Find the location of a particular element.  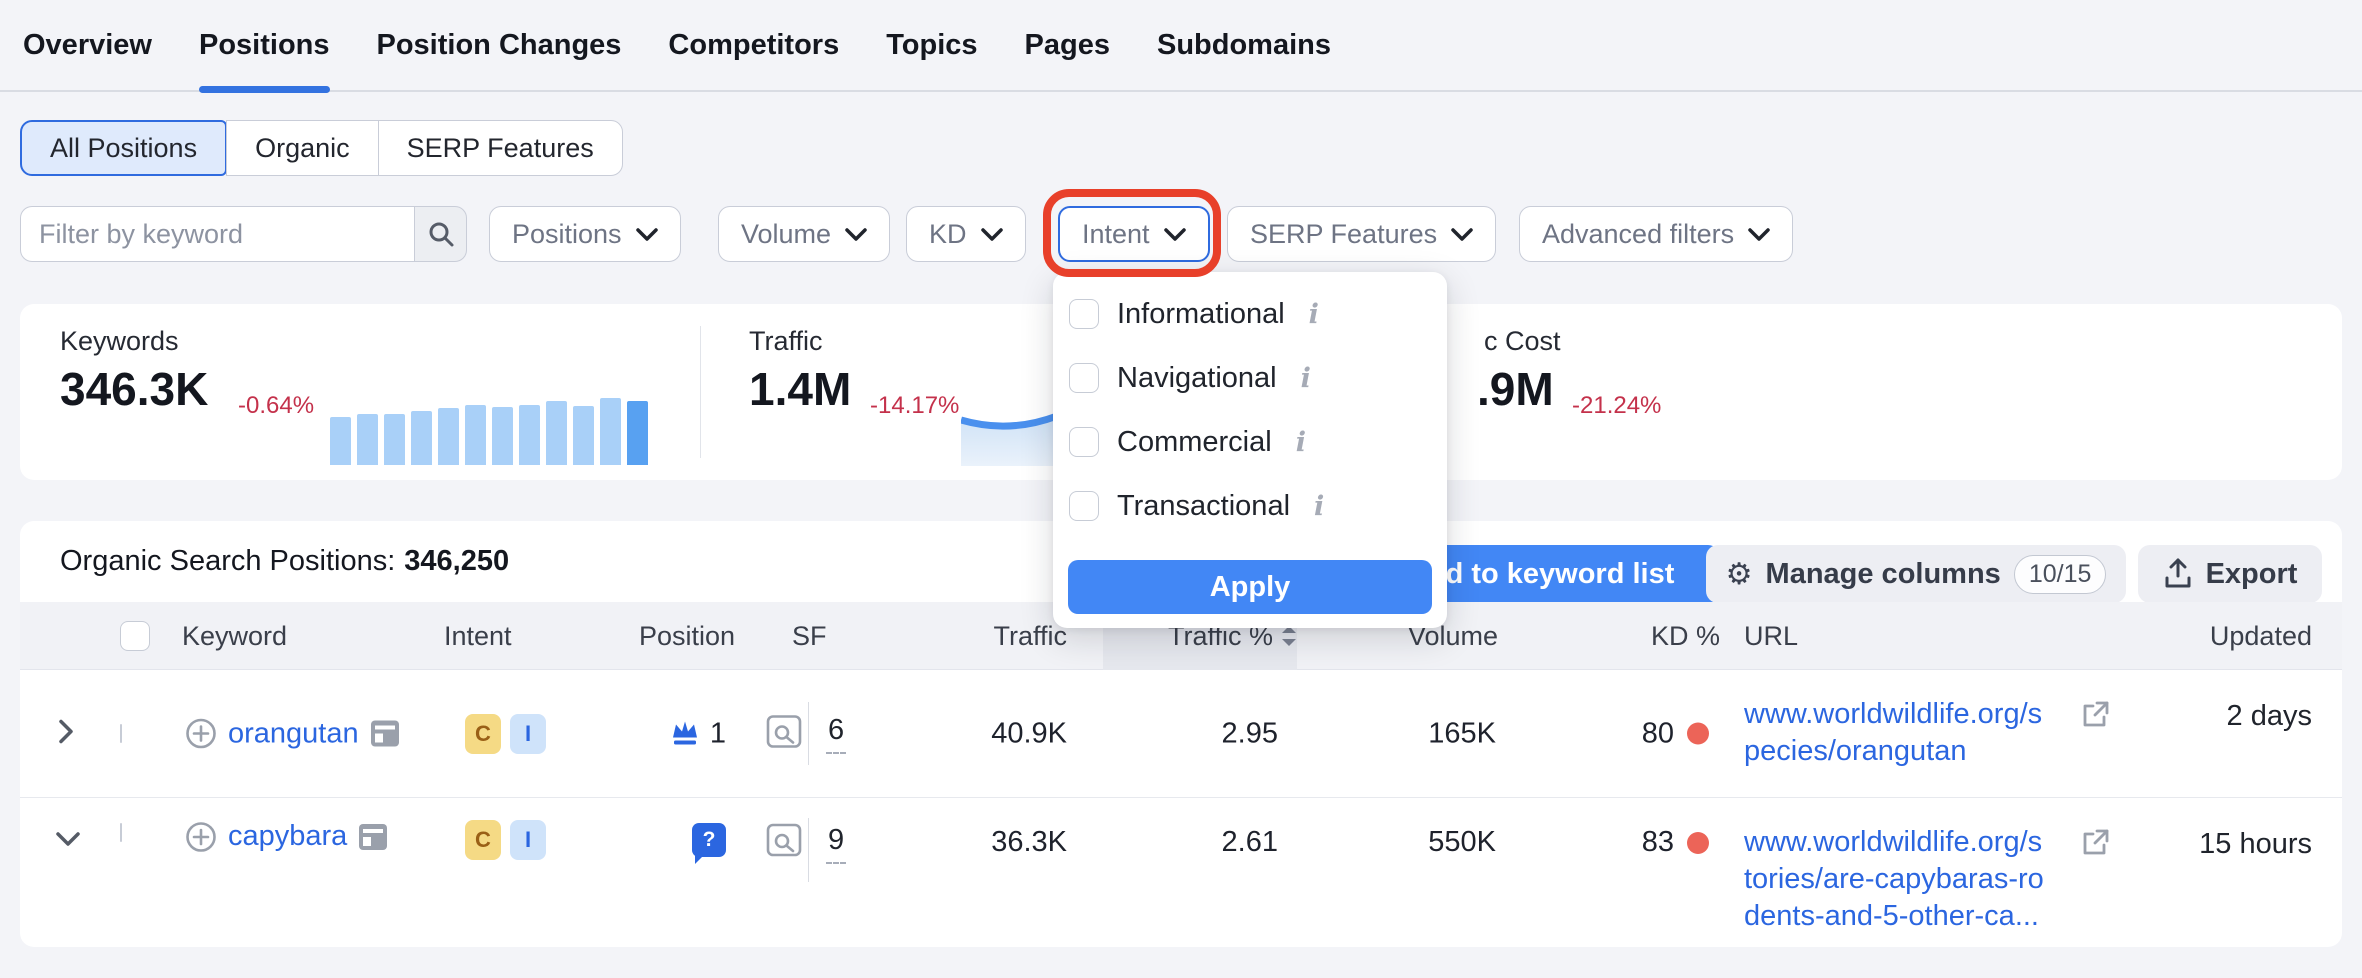

tab-competitors: Competitors is located at coordinates (754, 44).